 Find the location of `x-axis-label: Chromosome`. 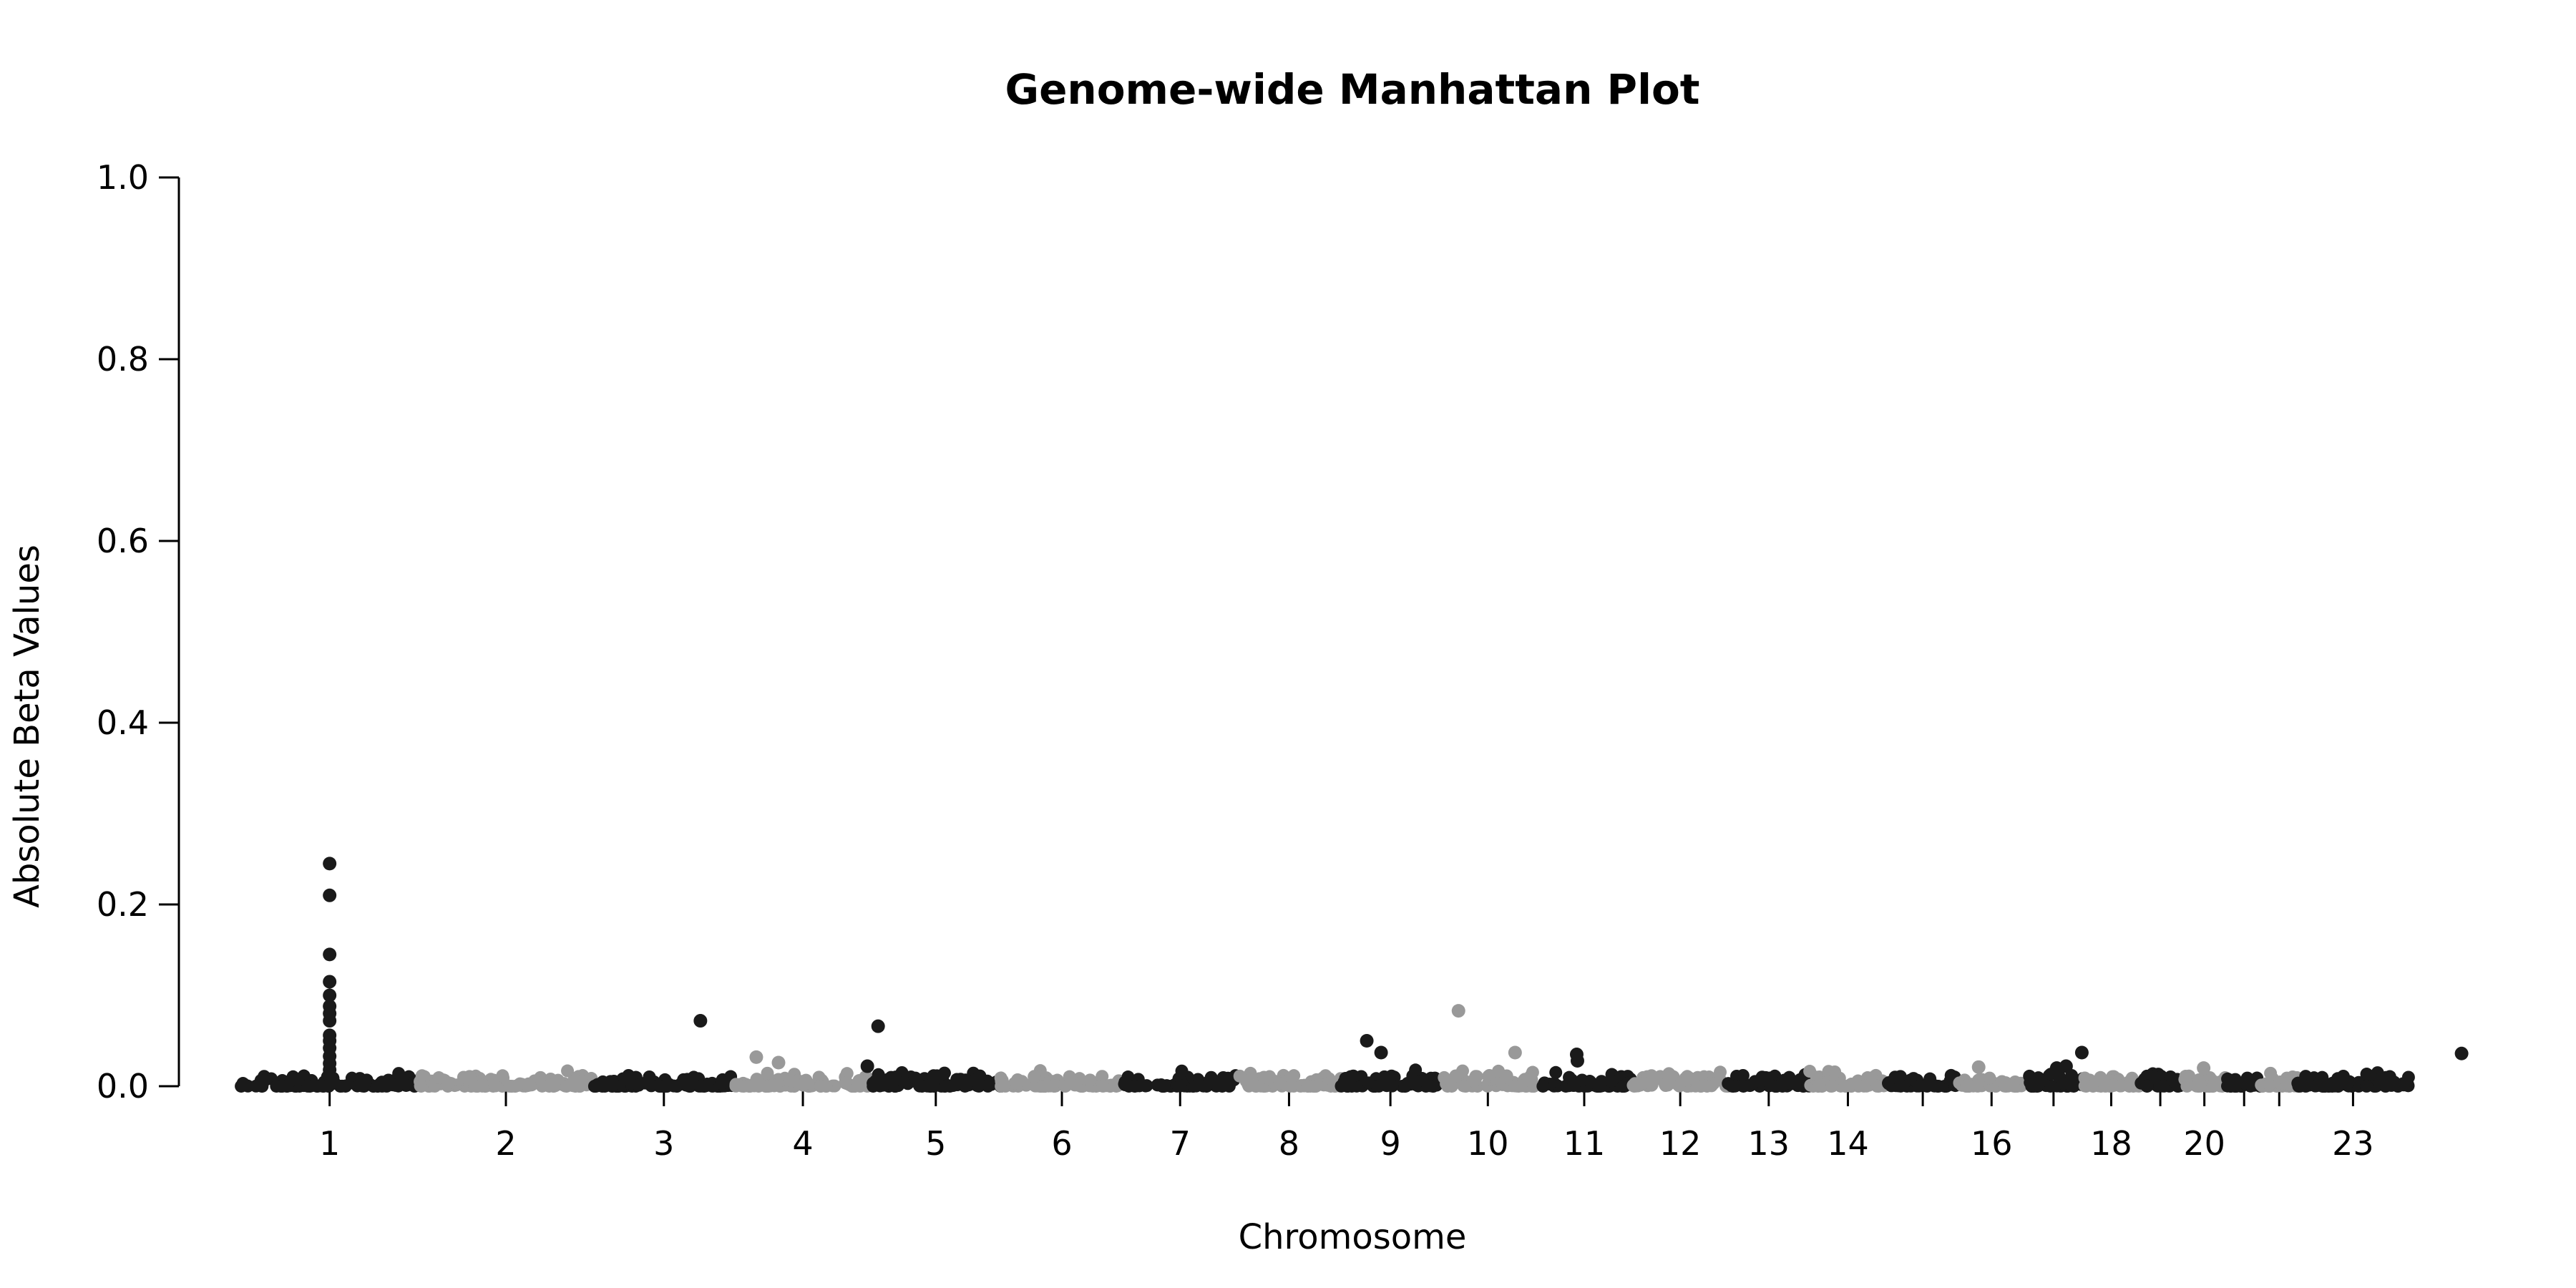

x-axis-label: Chromosome is located at coordinates (1353, 1237).